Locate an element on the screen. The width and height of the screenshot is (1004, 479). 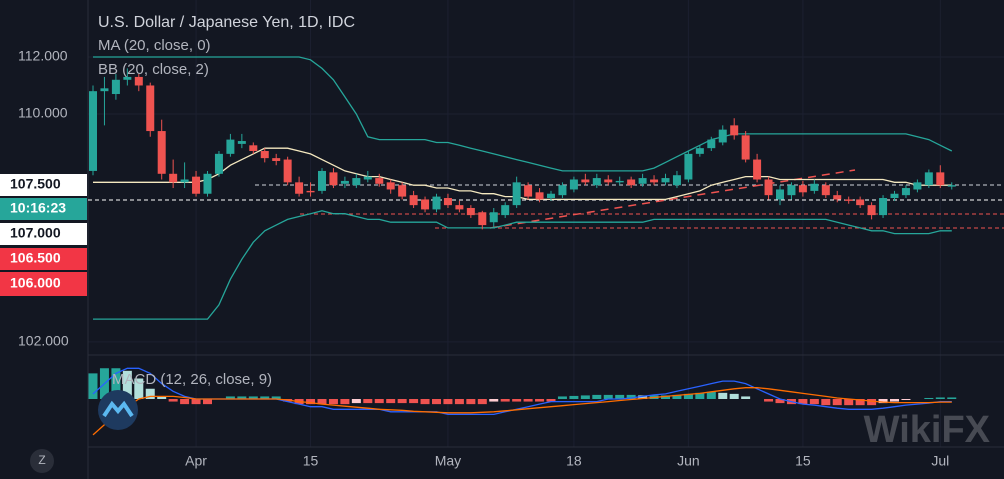
y-tick-label: 112.000 is located at coordinates (43, 56).